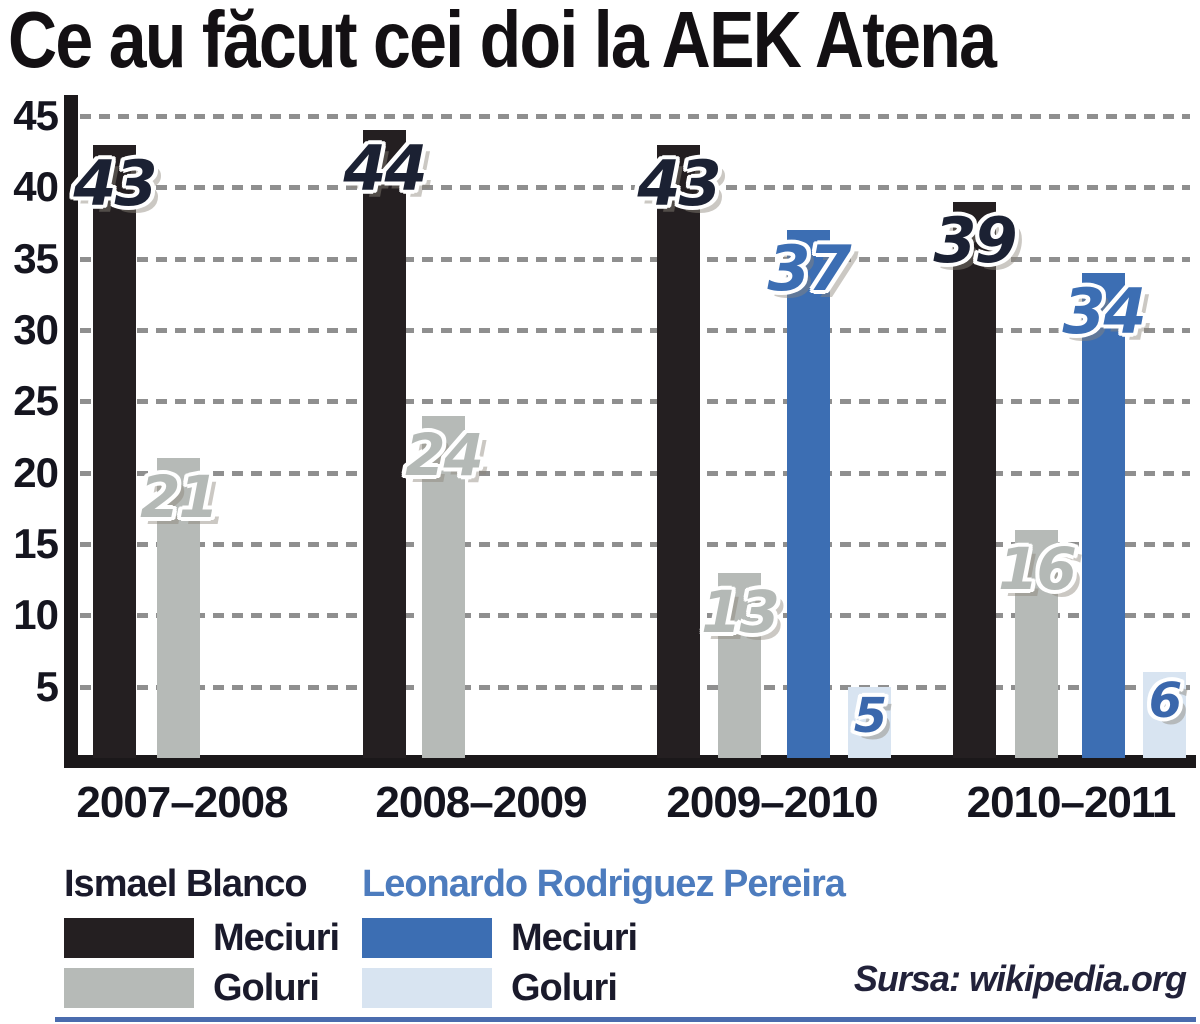  Describe the element at coordinates (182, 802) in the screenshot. I see `x-tick-label-2007-2008: 2007–2008` at that location.